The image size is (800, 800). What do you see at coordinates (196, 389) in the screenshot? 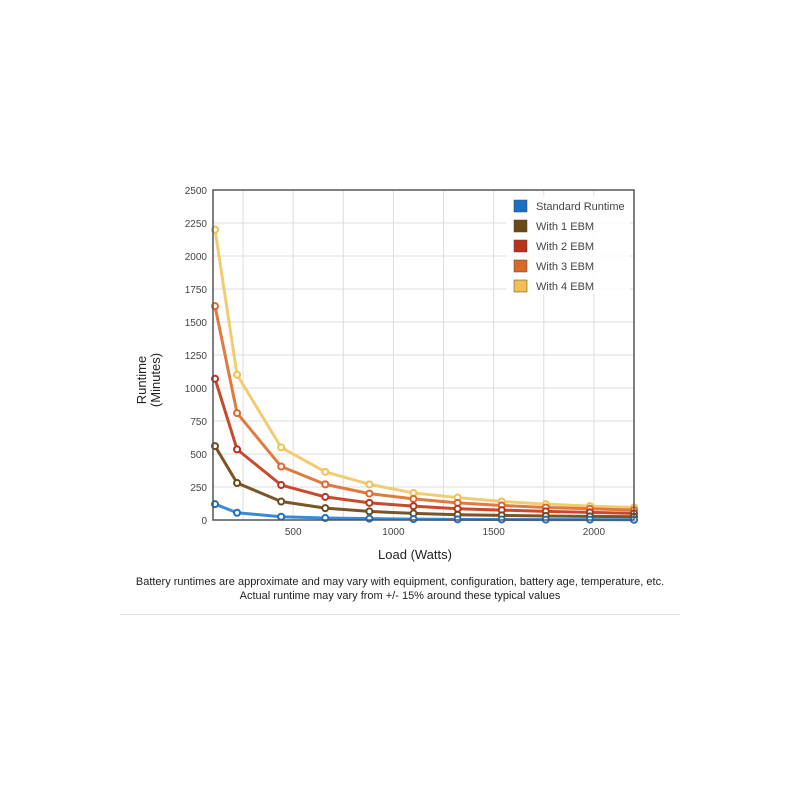
I see `y-tick-label: 1000` at bounding box center [196, 389].